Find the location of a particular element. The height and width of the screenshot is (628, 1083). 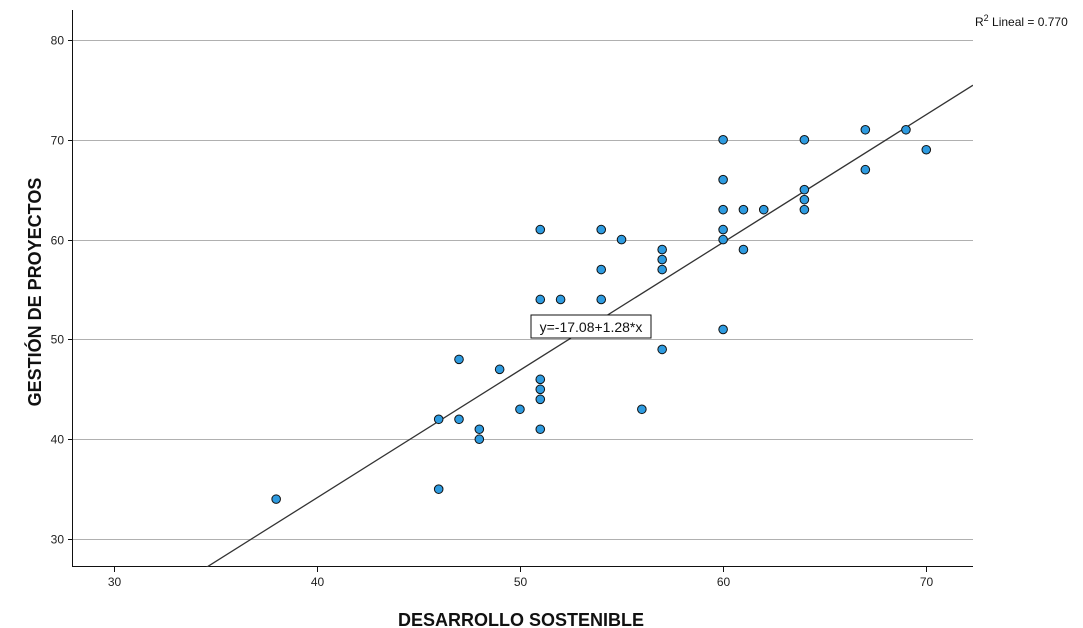

x-axis-title: DESARROLLO SOSTENIBLE is located at coordinates (521, 619).